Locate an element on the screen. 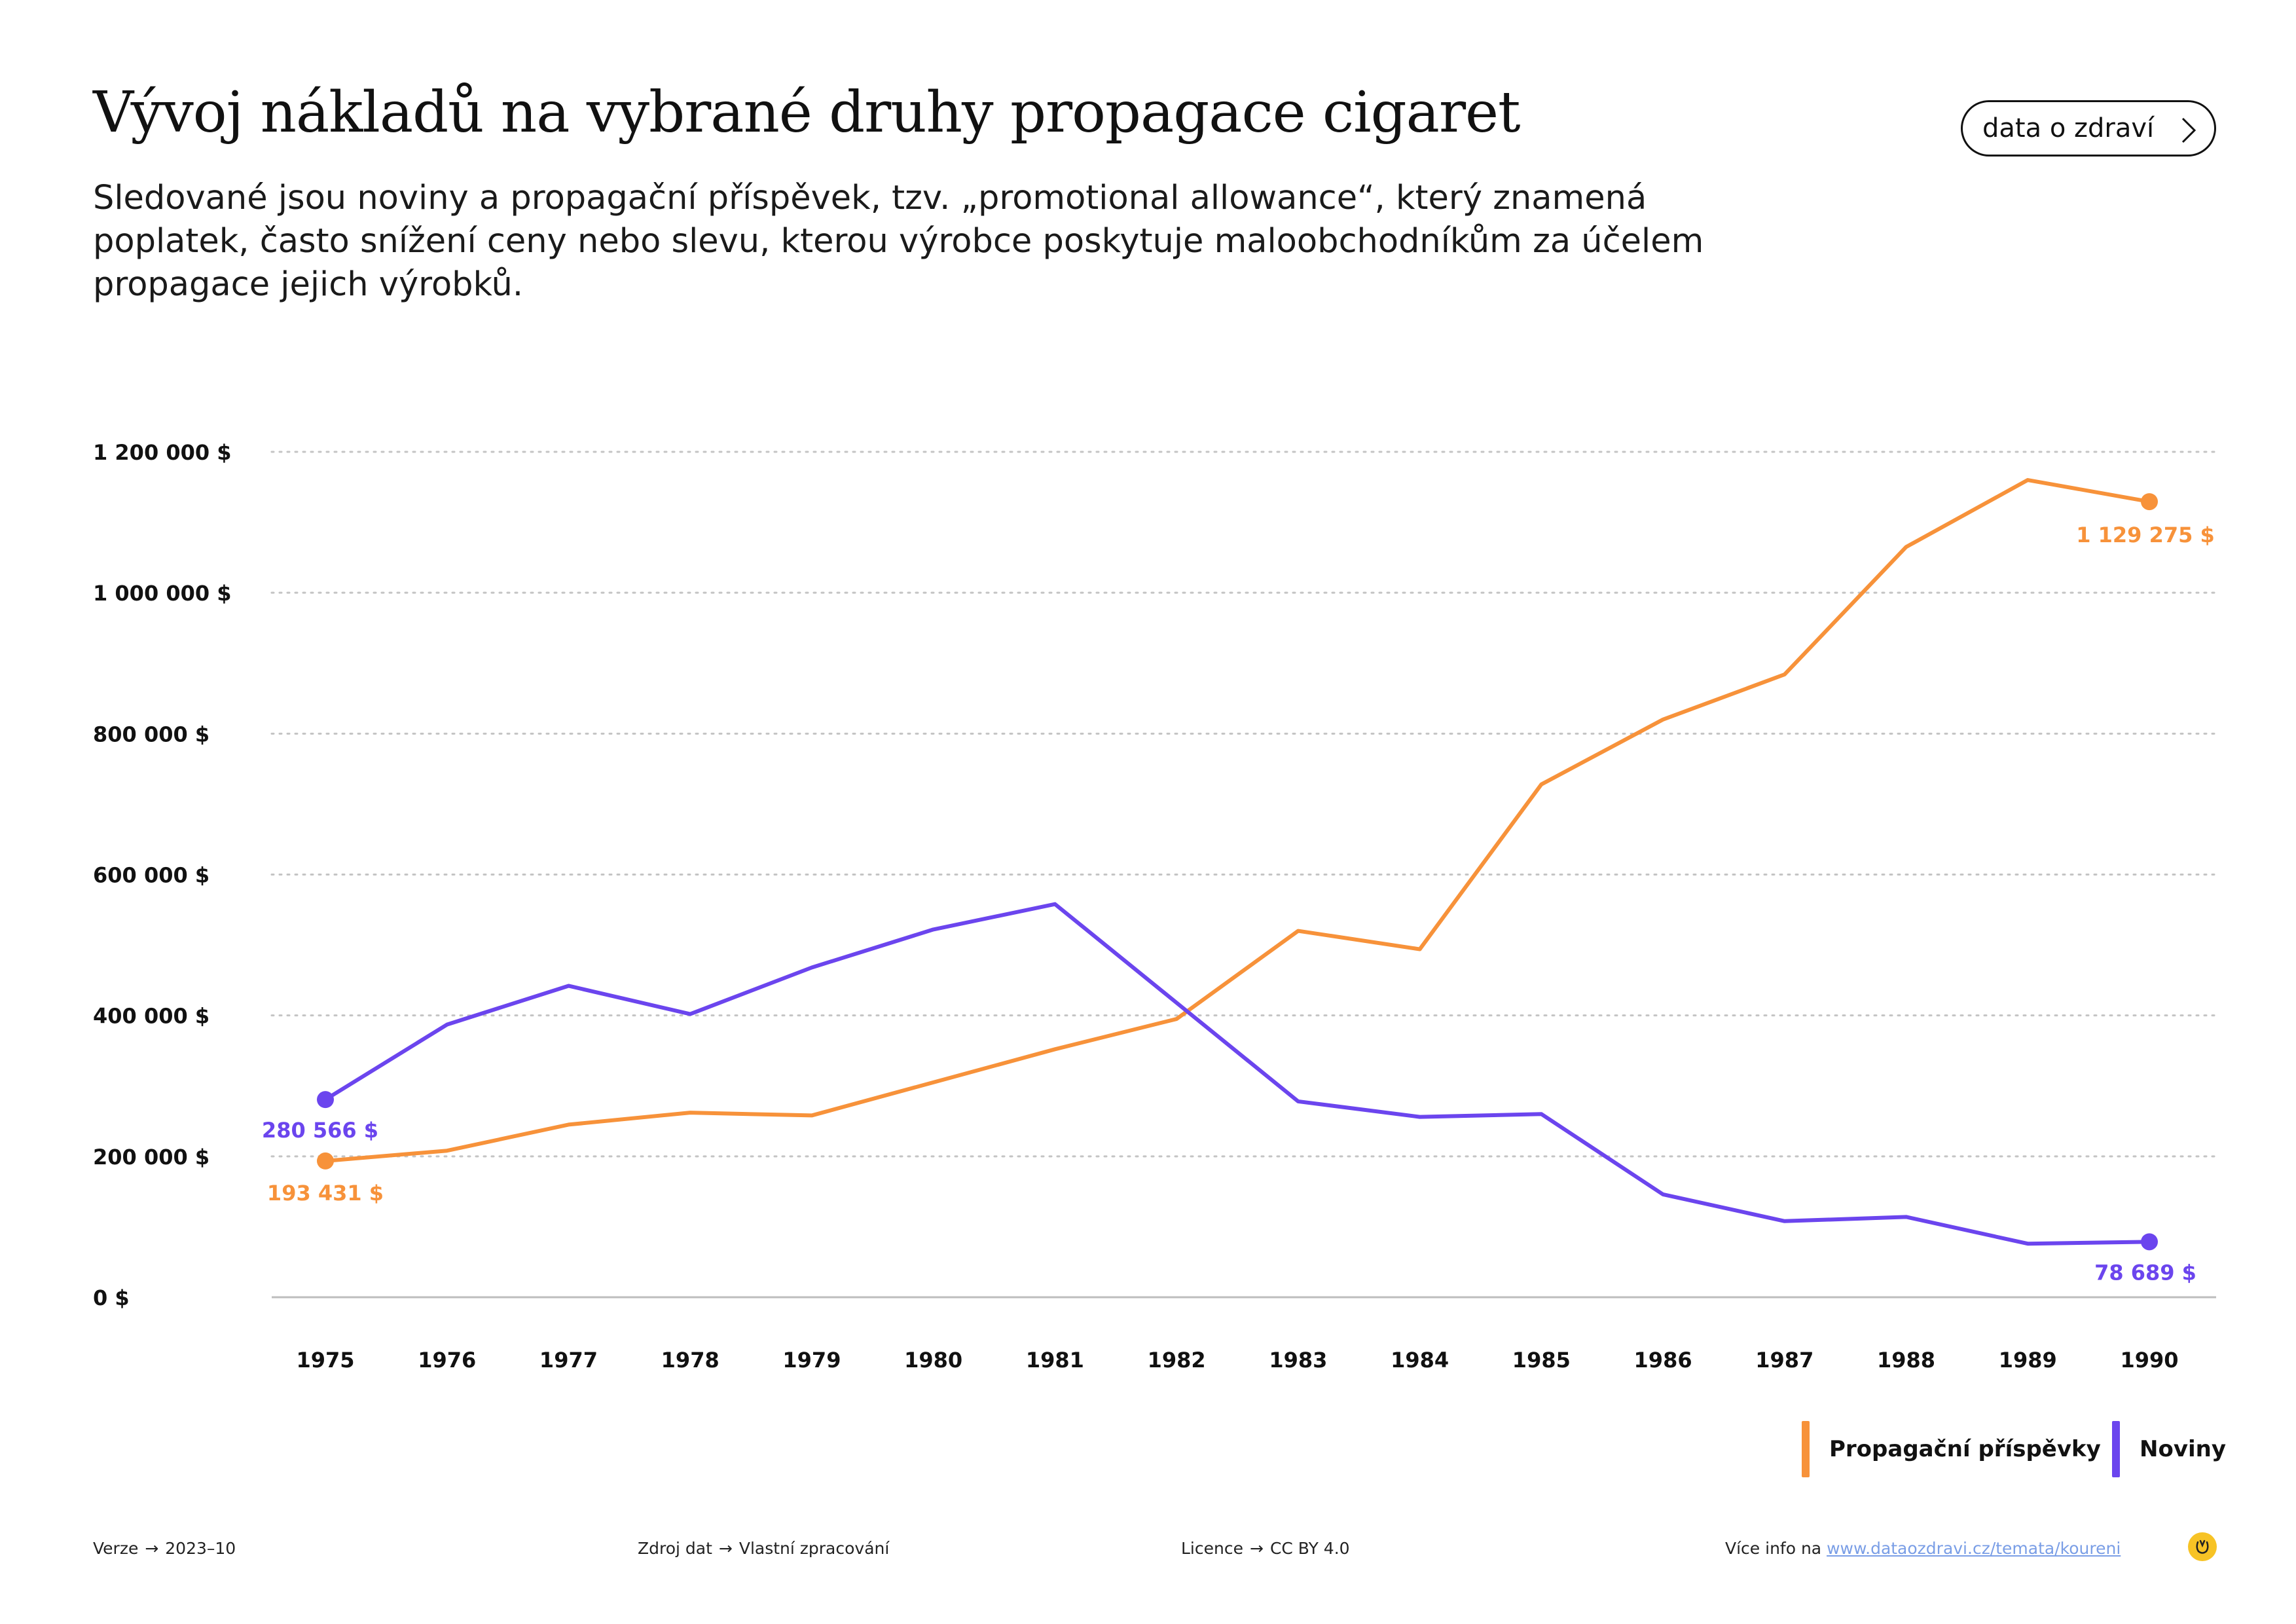 This screenshot has height=1624, width=2296. legend-label: Noviny is located at coordinates (2183, 1449).